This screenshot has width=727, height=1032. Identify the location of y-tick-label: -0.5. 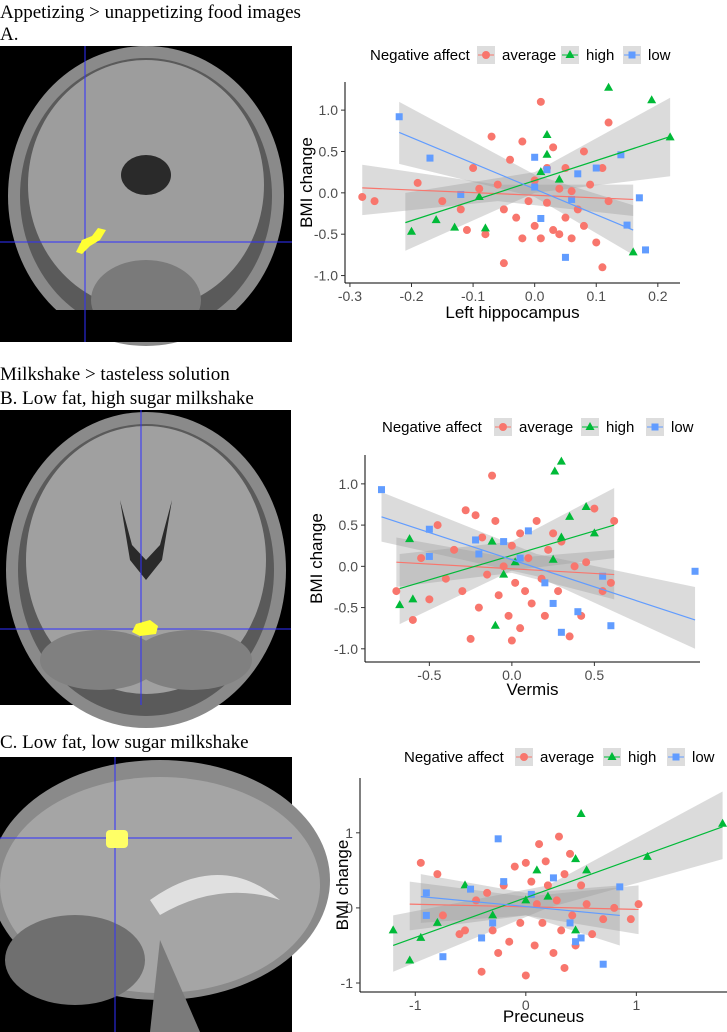
(346, 608).